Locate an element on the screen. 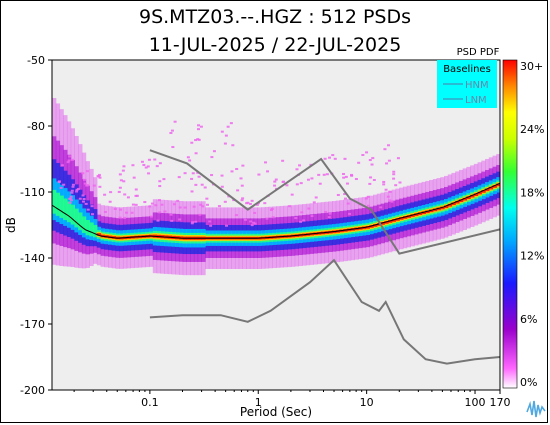 The image size is (550, 425). y-tick-label: -80 is located at coordinates (36, 126).